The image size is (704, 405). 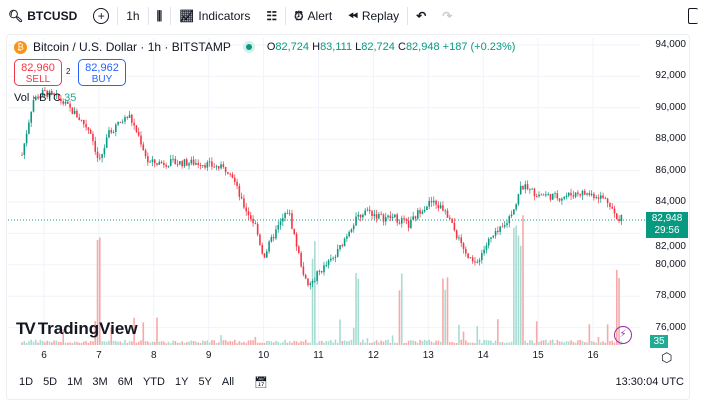 I want to click on utc-clock: 13:30:04 UTC, so click(x=649, y=382).